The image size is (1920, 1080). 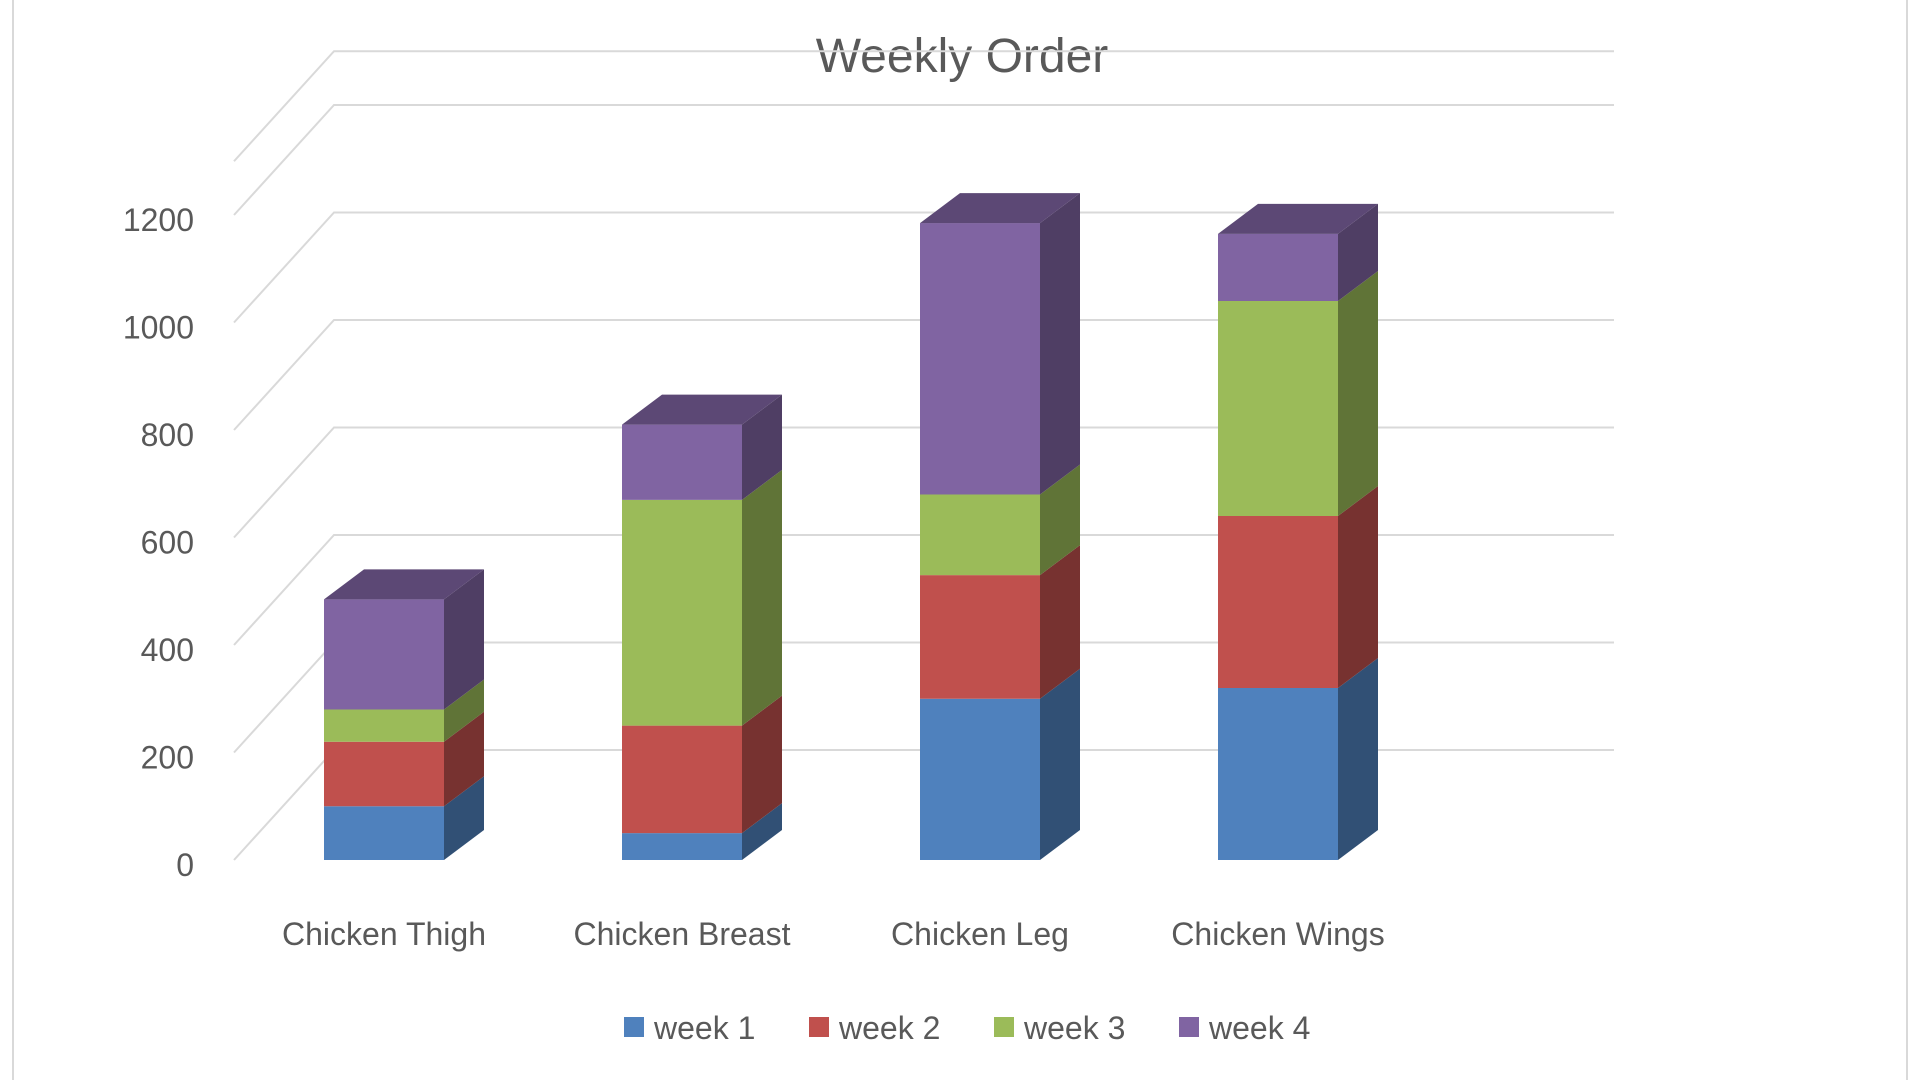 I want to click on x-tick-label: Chicken Breast, so click(x=682, y=934).